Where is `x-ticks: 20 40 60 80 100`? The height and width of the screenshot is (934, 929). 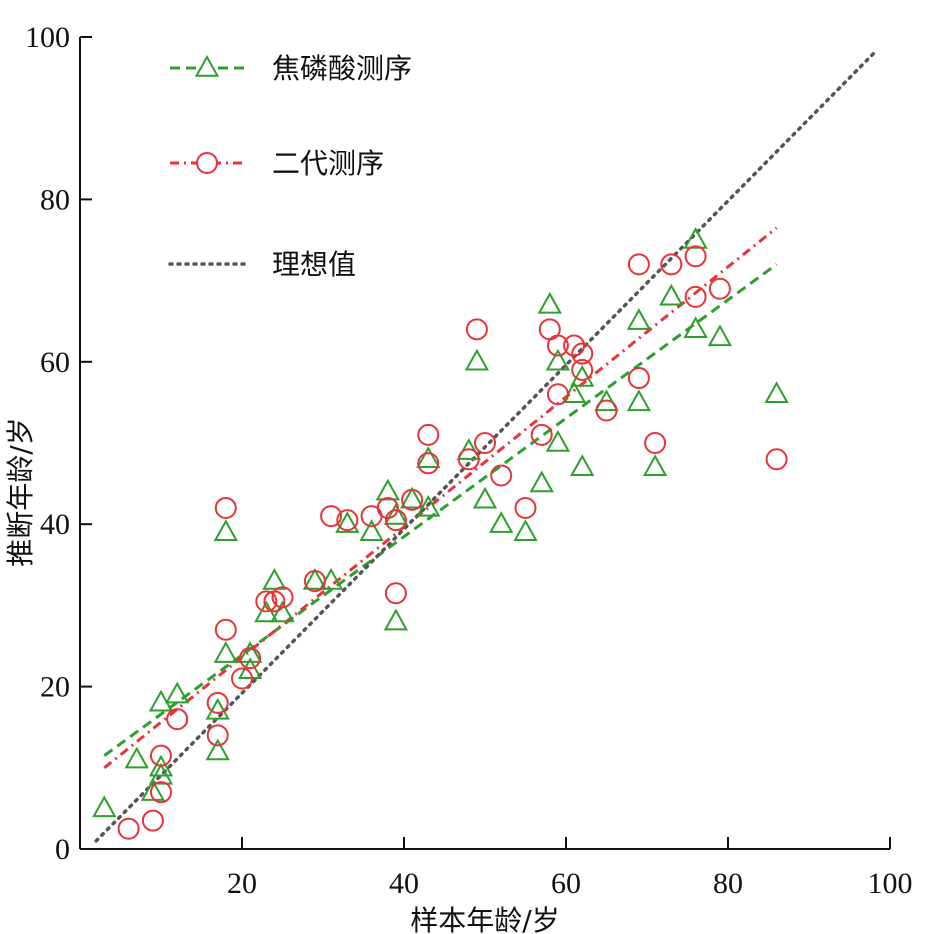
x-ticks: 20 40 60 80 100 is located at coordinates (570, 868).